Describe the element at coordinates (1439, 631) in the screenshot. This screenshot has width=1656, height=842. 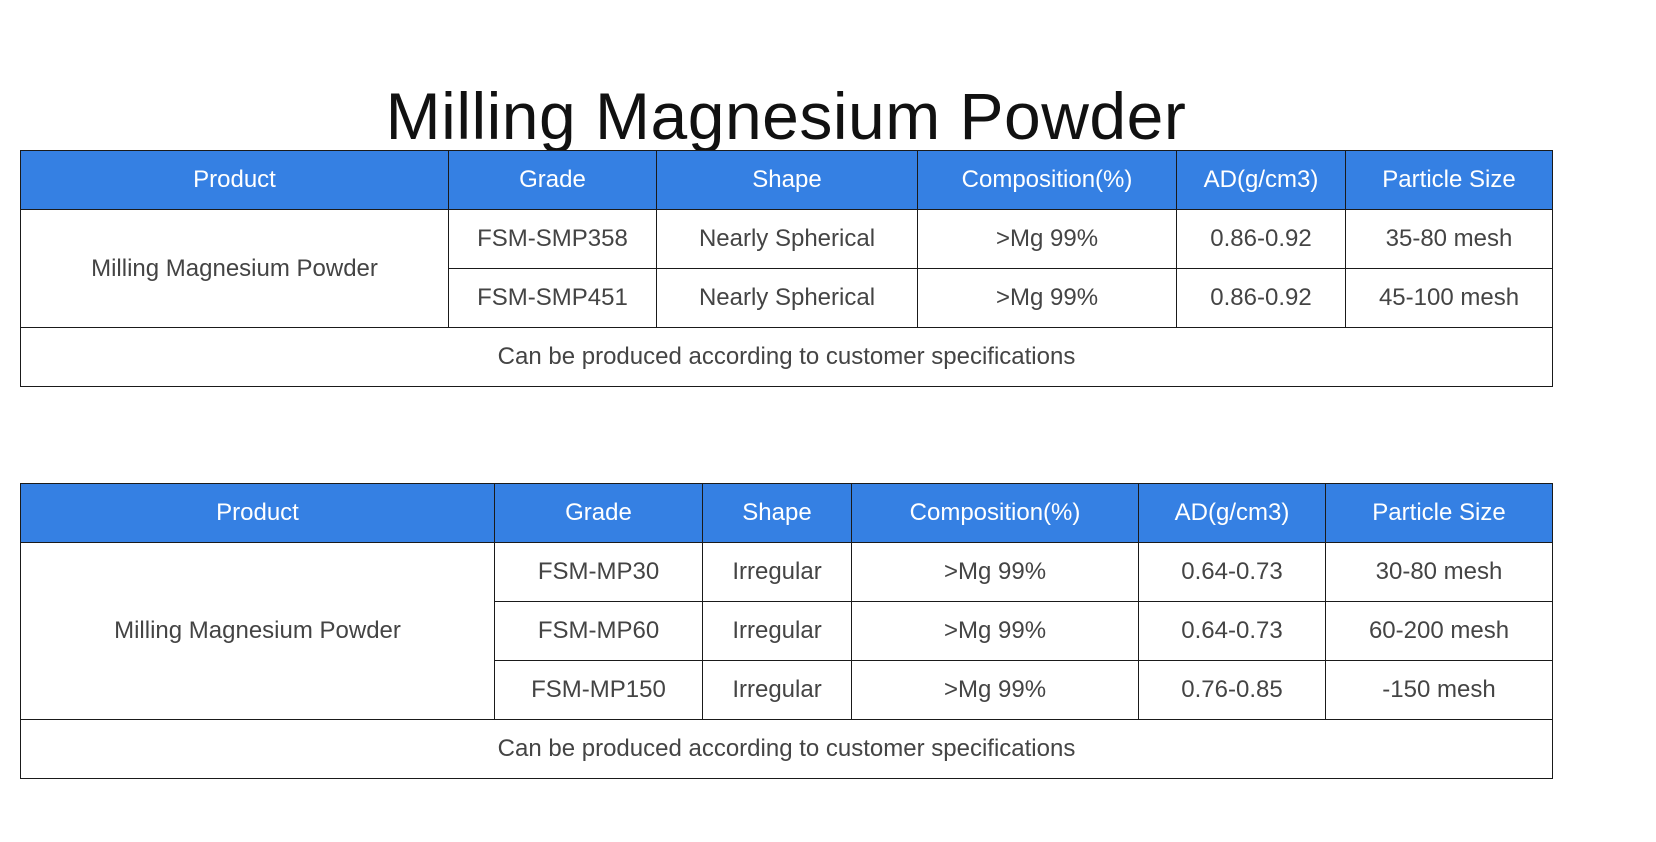
I see `particle-size-cell: 60-200 mesh` at that location.